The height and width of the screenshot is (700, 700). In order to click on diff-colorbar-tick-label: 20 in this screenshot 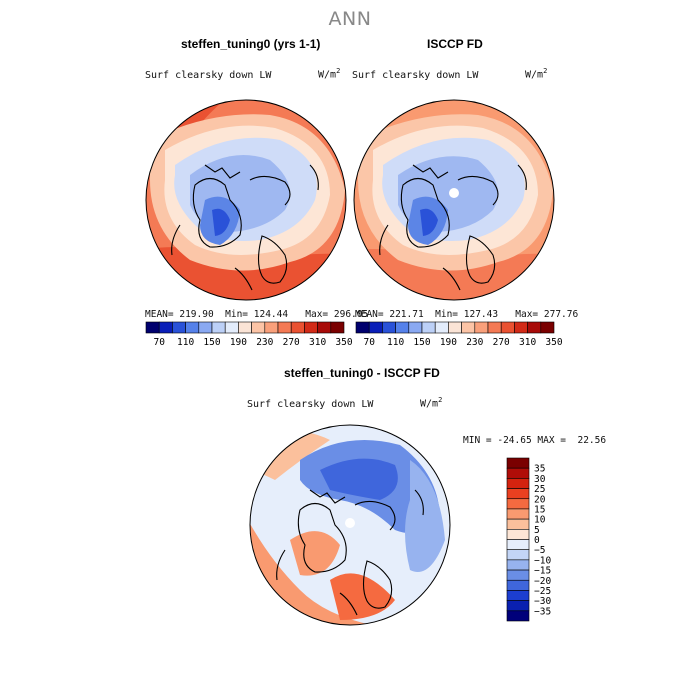, I will do `click(540, 499)`.